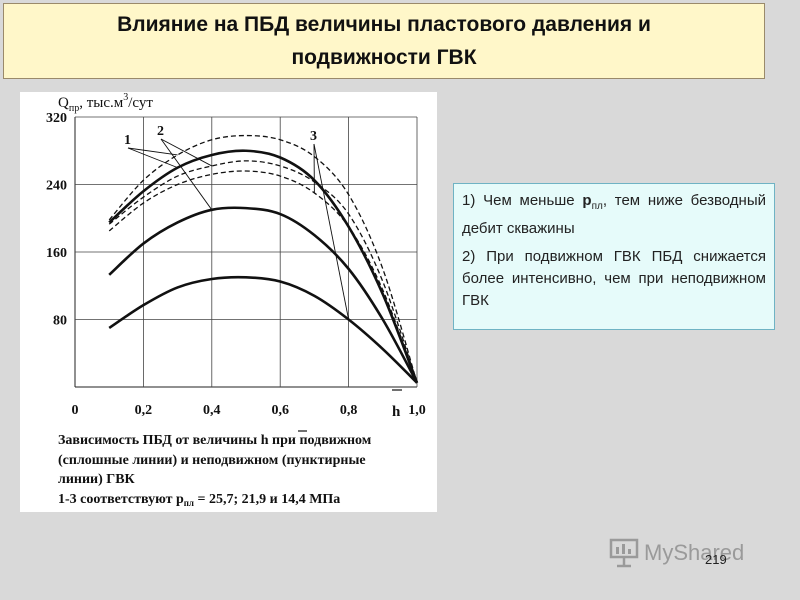  I want to click on y-tick-label: 160, so click(56, 253).